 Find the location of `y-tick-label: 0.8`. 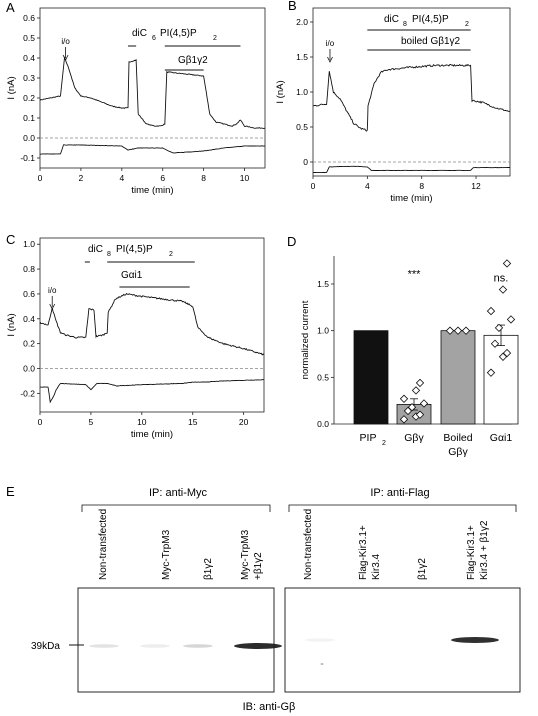

y-tick-label: 0.8 is located at coordinates (29, 269).